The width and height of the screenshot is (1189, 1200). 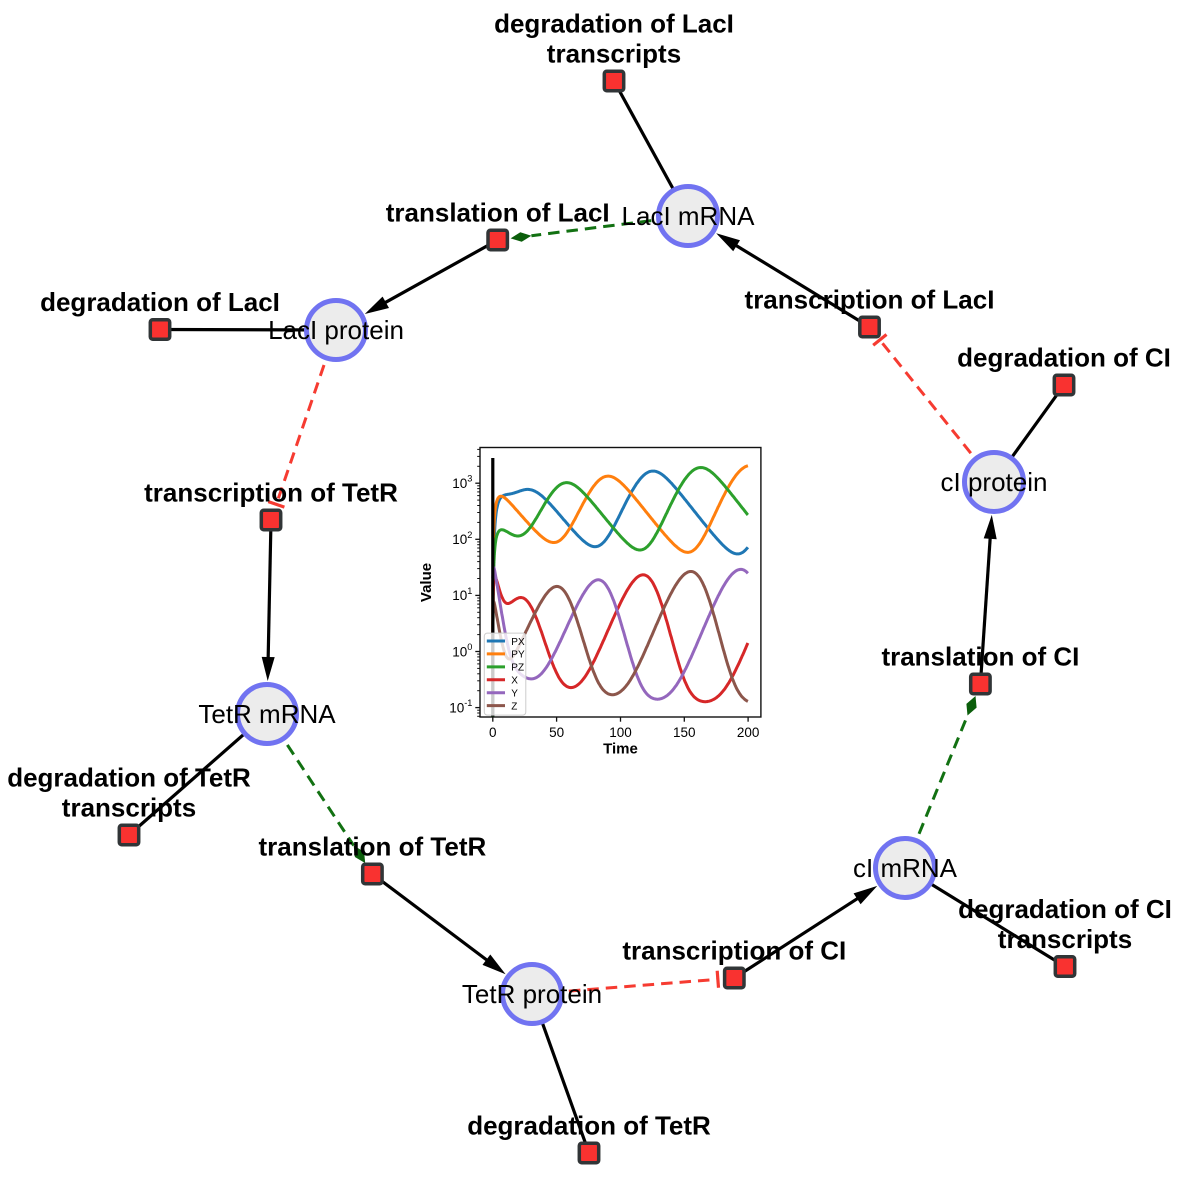 I want to click on svg-text: 50, so click(x=556, y=732).